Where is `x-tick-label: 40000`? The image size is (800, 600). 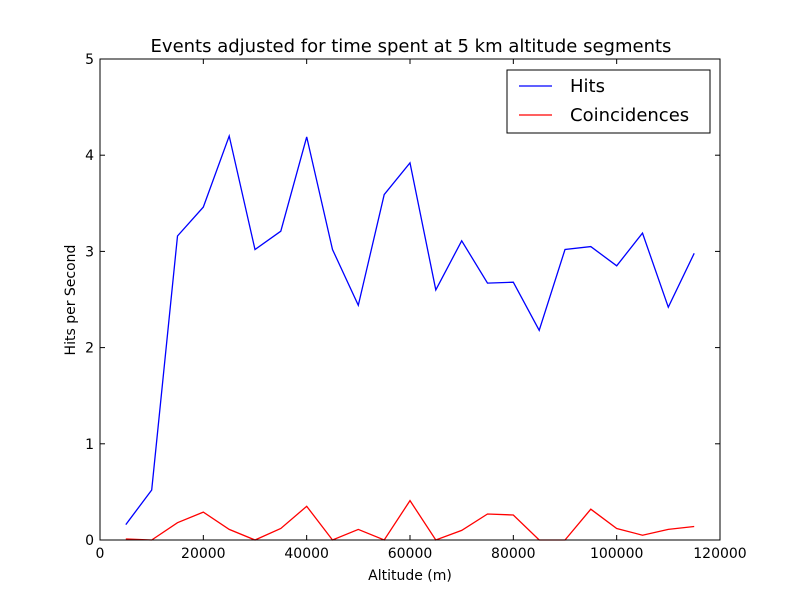
x-tick-label: 40000 is located at coordinates (306, 554).